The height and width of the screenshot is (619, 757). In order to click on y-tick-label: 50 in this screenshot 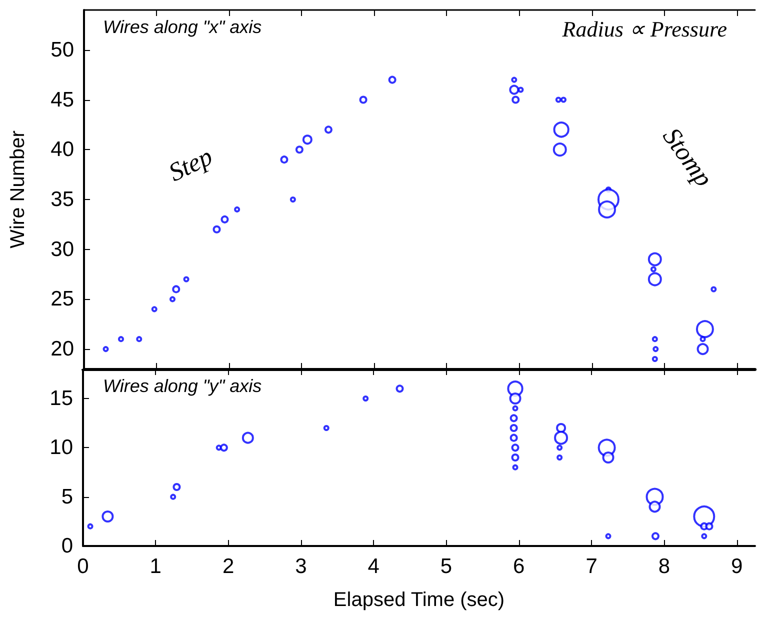, I will do `click(62, 50)`.